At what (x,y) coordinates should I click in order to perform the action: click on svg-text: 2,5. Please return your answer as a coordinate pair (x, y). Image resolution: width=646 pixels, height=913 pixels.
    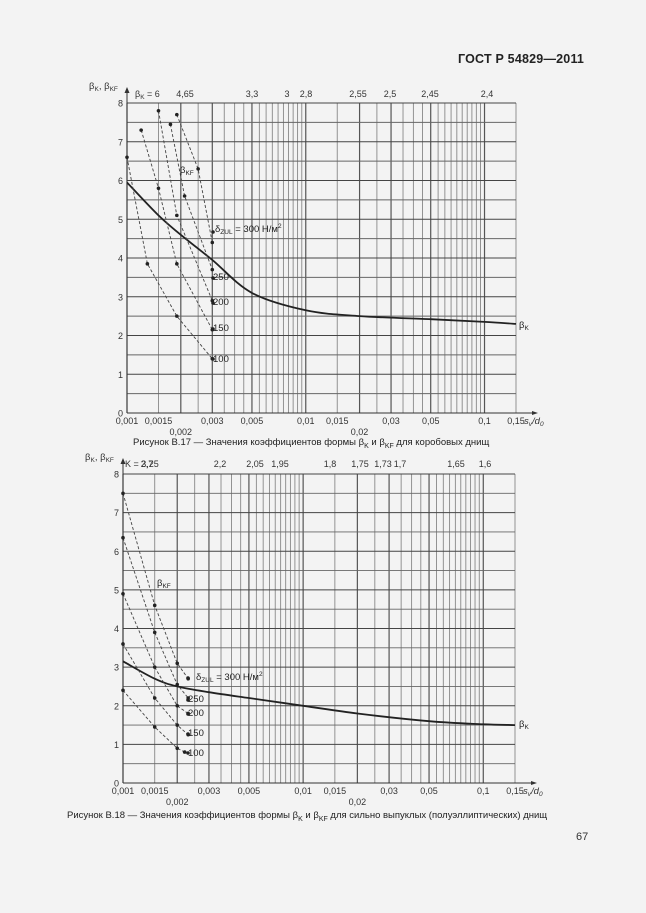
    Looking at the image, I should click on (390, 94).